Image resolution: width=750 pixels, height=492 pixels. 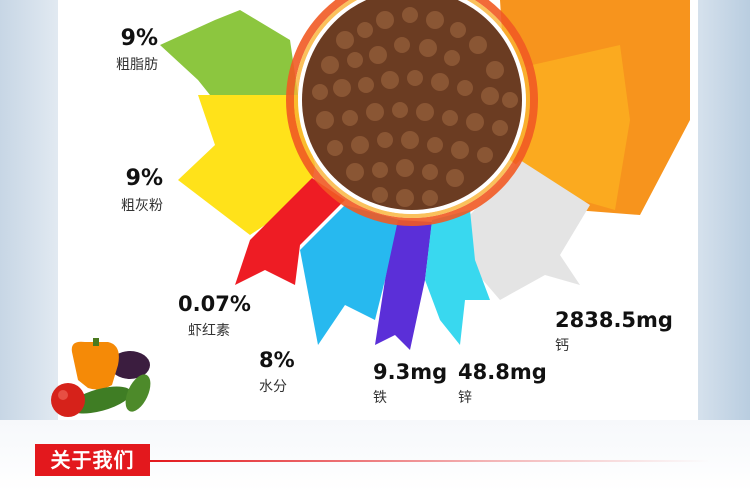 I want to click on heading-divider, so click(x=430, y=461).